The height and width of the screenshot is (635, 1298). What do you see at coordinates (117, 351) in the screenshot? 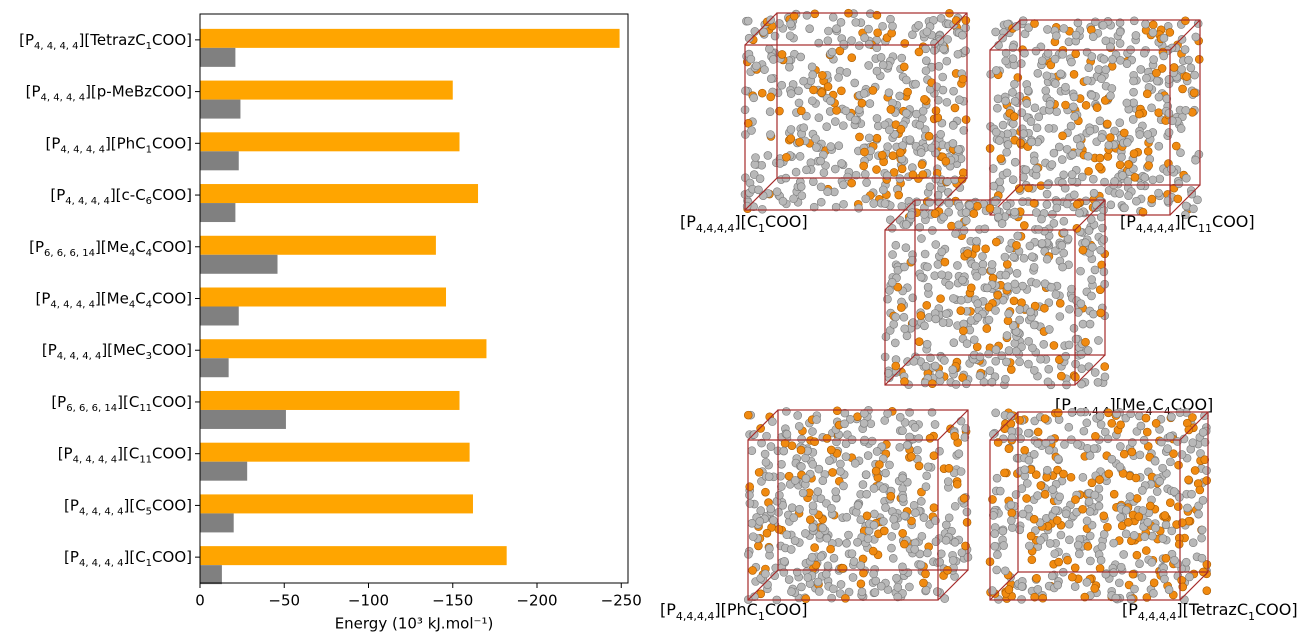
I see `y-tick-label: [P4, 4, 4, 4][MeC3COO]` at bounding box center [117, 351].